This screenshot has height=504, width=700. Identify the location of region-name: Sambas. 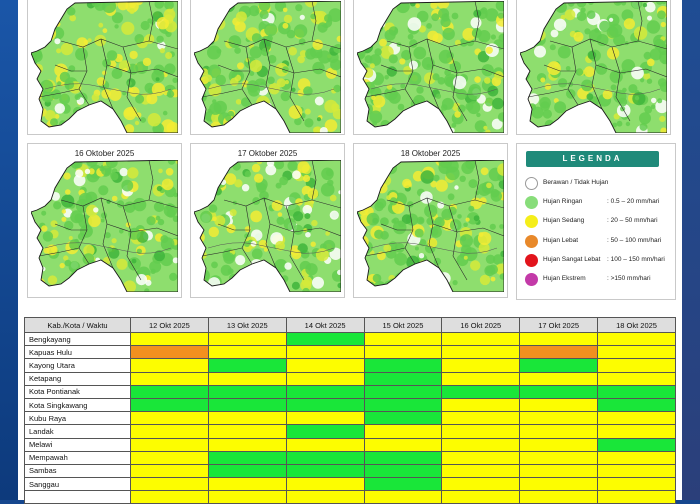
(77, 471).